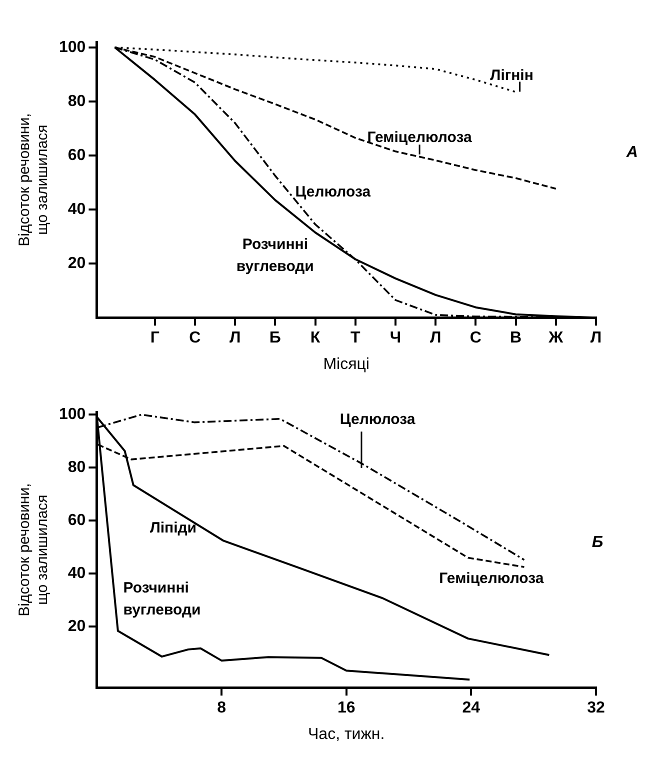 Image resolution: width=660 pixels, height=758 pixels. What do you see at coordinates (396, 338) in the screenshot?
I see `x-tick-label: Ч` at bounding box center [396, 338].